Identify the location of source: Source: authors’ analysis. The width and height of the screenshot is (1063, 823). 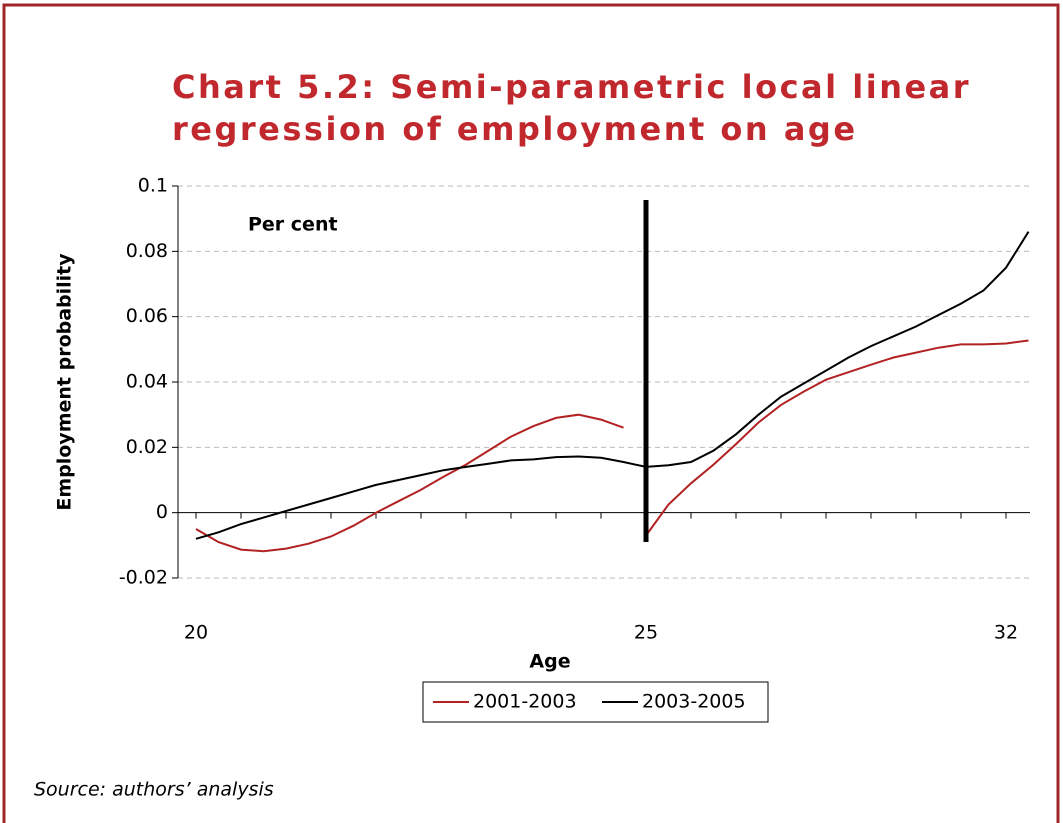
(154, 790).